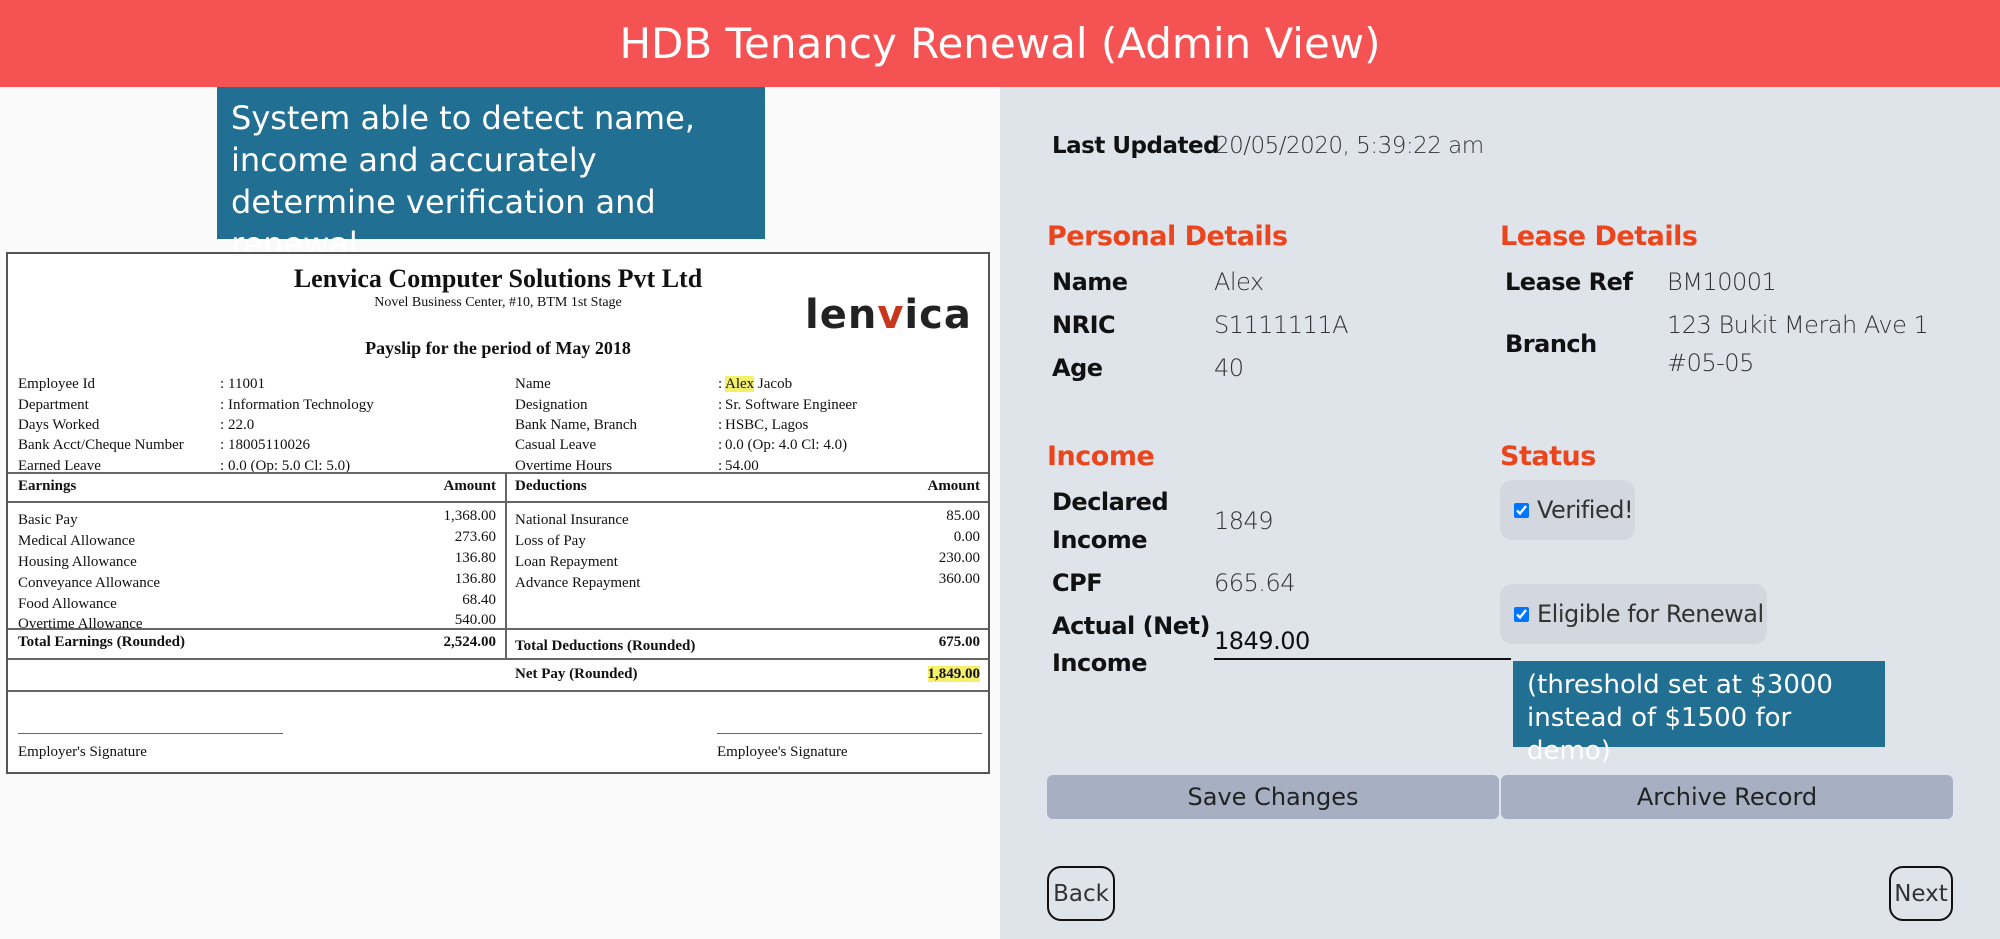 Image resolution: width=2000 pixels, height=939 pixels. What do you see at coordinates (533, 384) in the screenshot?
I see `detail-label: Name` at bounding box center [533, 384].